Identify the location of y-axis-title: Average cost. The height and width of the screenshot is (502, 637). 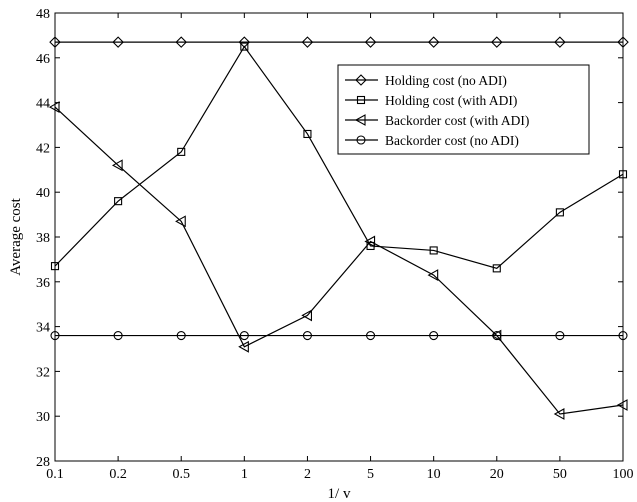
(16, 236).